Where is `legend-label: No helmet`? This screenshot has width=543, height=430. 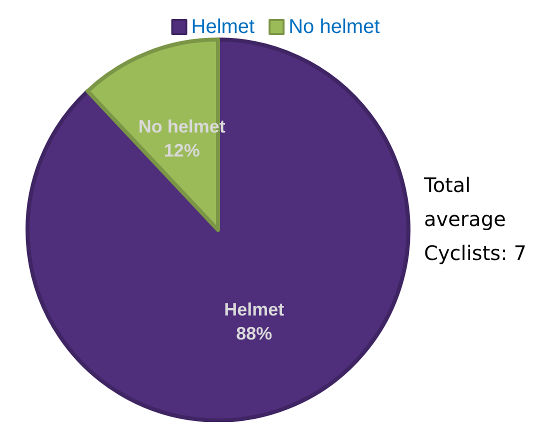
legend-label: No helmet is located at coordinates (334, 27).